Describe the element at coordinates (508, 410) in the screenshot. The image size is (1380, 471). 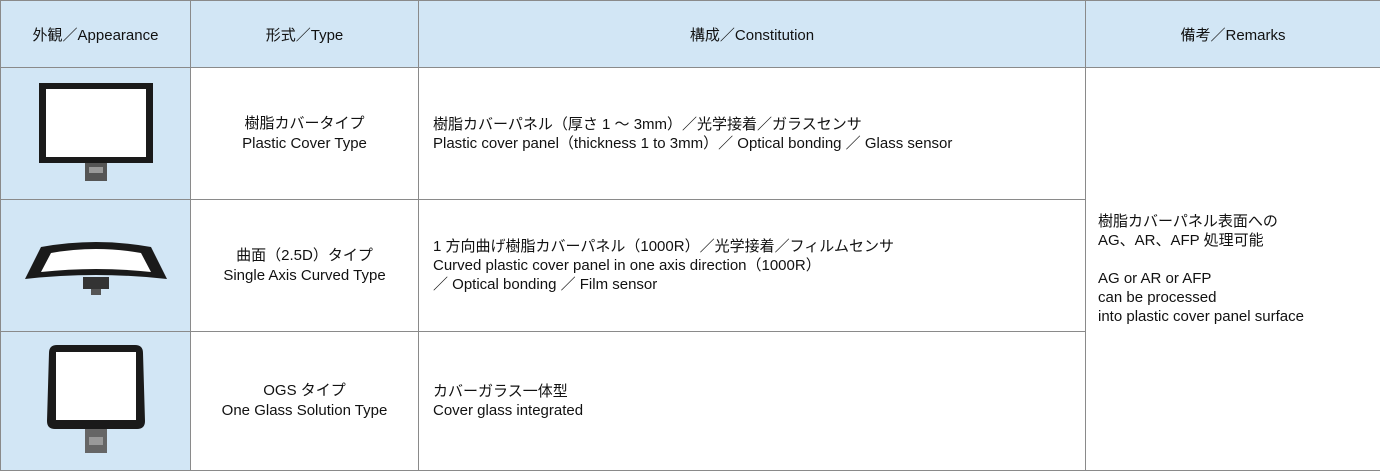
I see `text: Cover glass integrated` at that location.